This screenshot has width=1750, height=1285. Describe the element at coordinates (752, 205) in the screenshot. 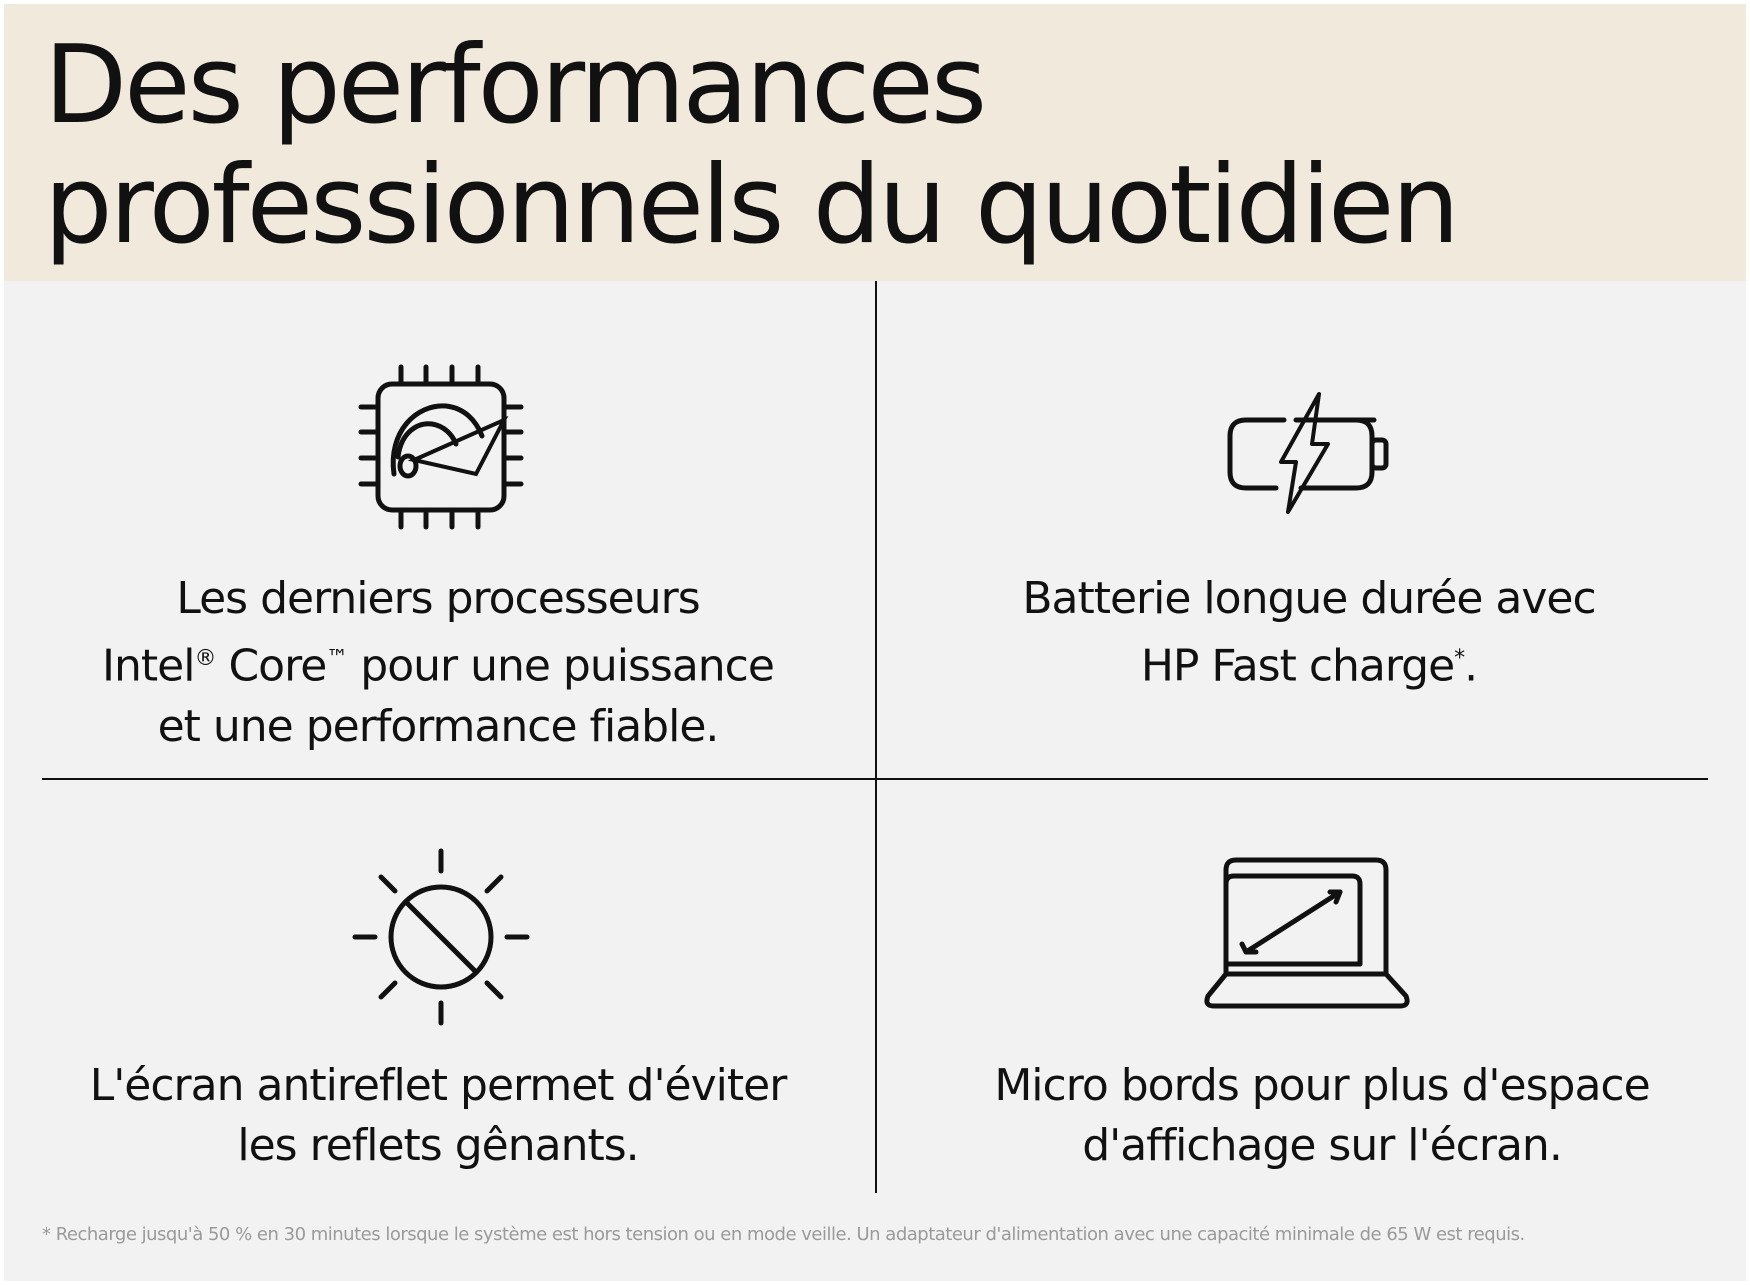

I see `title-line-2: professionnels du quotidien` at that location.